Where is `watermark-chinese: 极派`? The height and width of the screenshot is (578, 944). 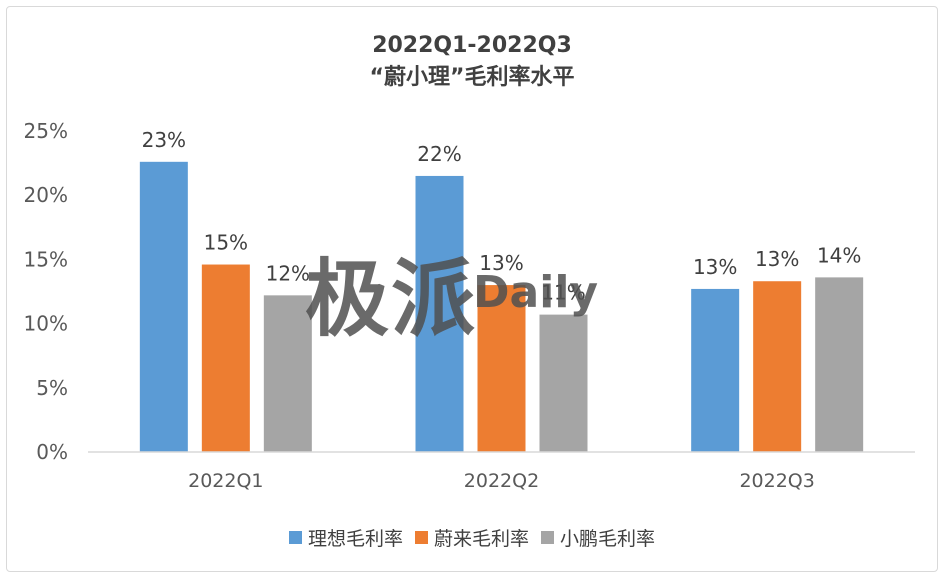
watermark-chinese: 极派 is located at coordinates (391, 299).